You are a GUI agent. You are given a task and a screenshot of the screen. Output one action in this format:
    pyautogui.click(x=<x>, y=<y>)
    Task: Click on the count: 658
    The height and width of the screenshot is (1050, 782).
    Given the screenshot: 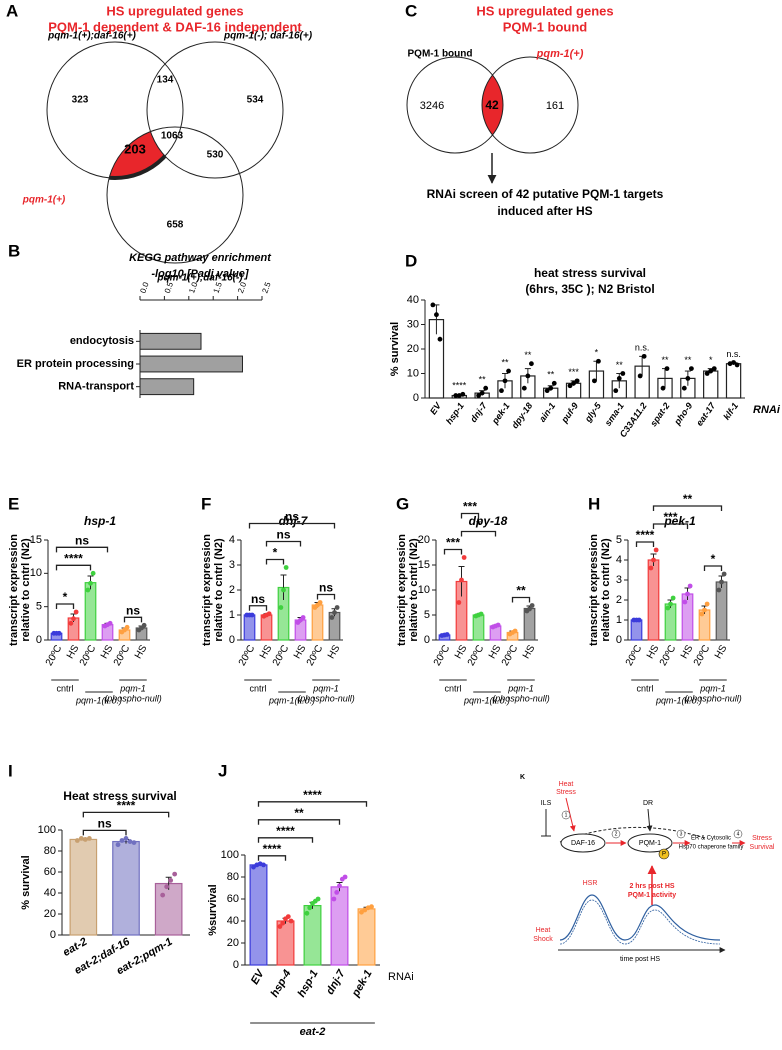 What is the action you would take?
    pyautogui.click(x=175, y=225)
    